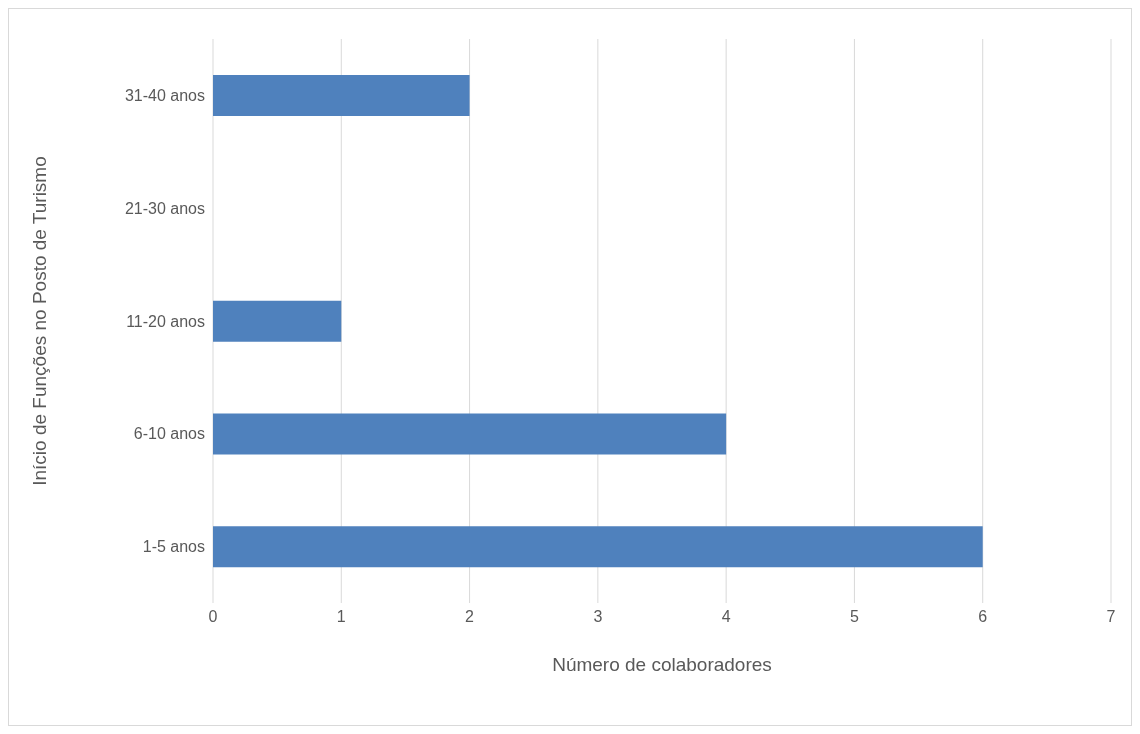 This screenshot has height=734, width=1140. What do you see at coordinates (164, 208) in the screenshot?
I see `y-tick-label: 21-30 anos` at bounding box center [164, 208].